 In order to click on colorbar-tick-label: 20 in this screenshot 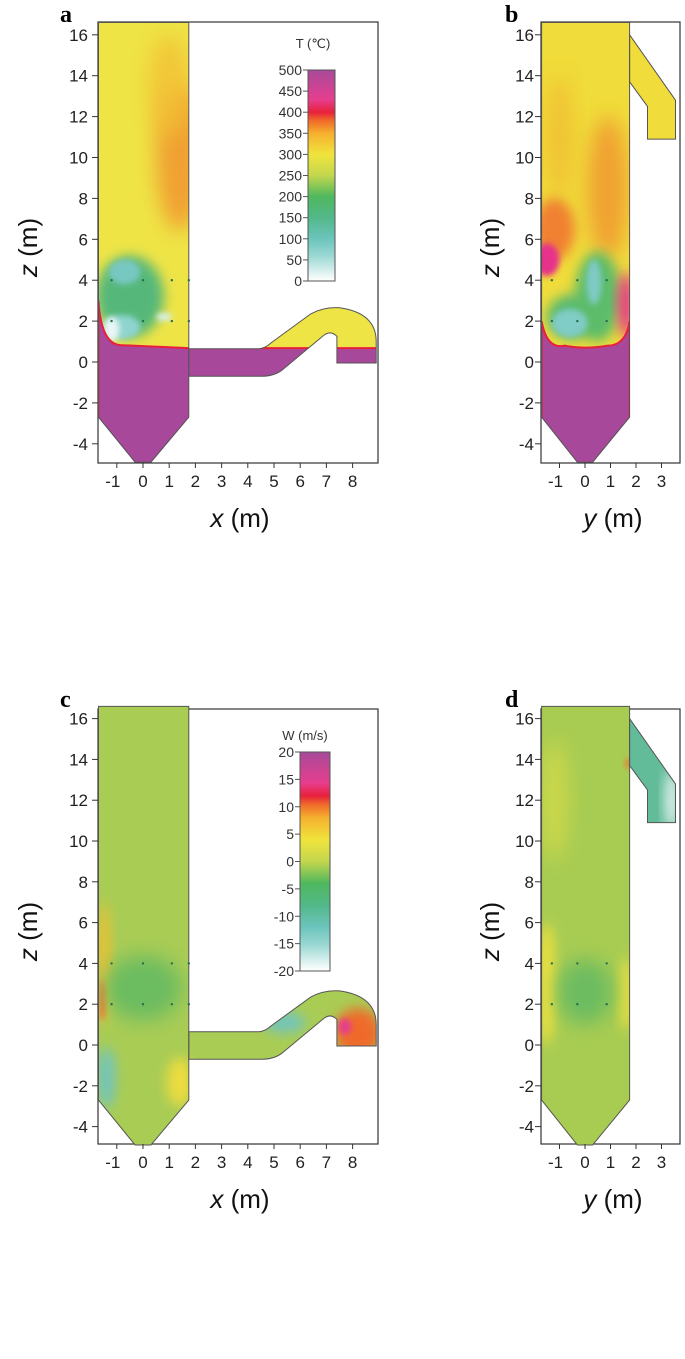, I will do `click(286, 752)`.